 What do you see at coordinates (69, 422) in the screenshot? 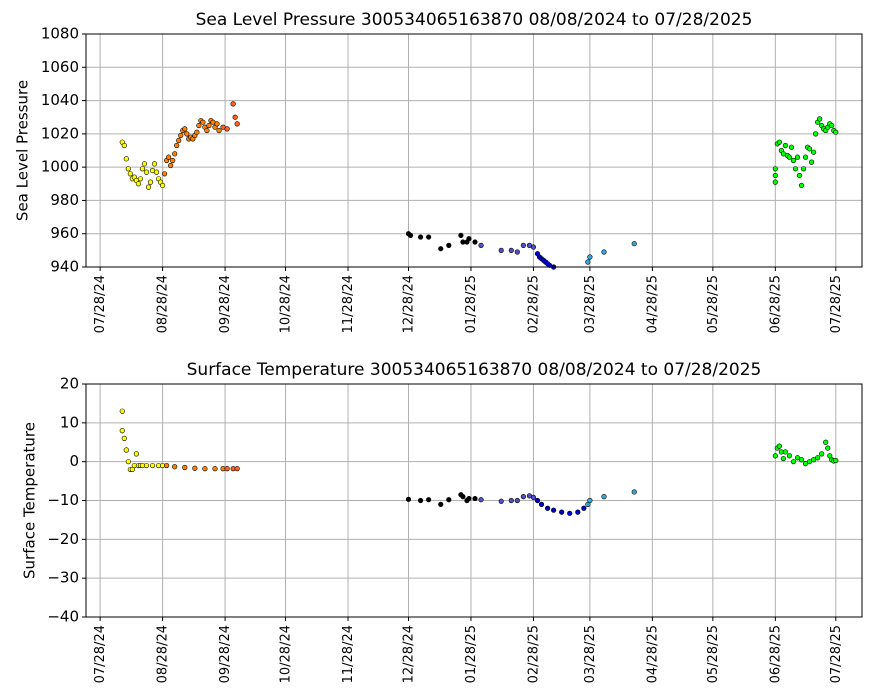
I see `y-tick-label: 10` at bounding box center [69, 422].